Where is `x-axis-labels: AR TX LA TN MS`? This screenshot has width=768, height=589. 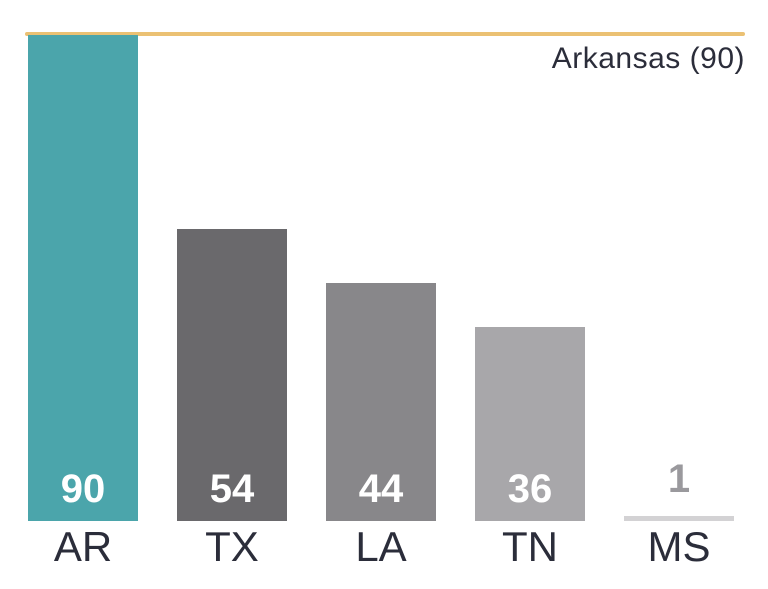
x-axis-labels: AR TX LA TN MS is located at coordinates (381, 547).